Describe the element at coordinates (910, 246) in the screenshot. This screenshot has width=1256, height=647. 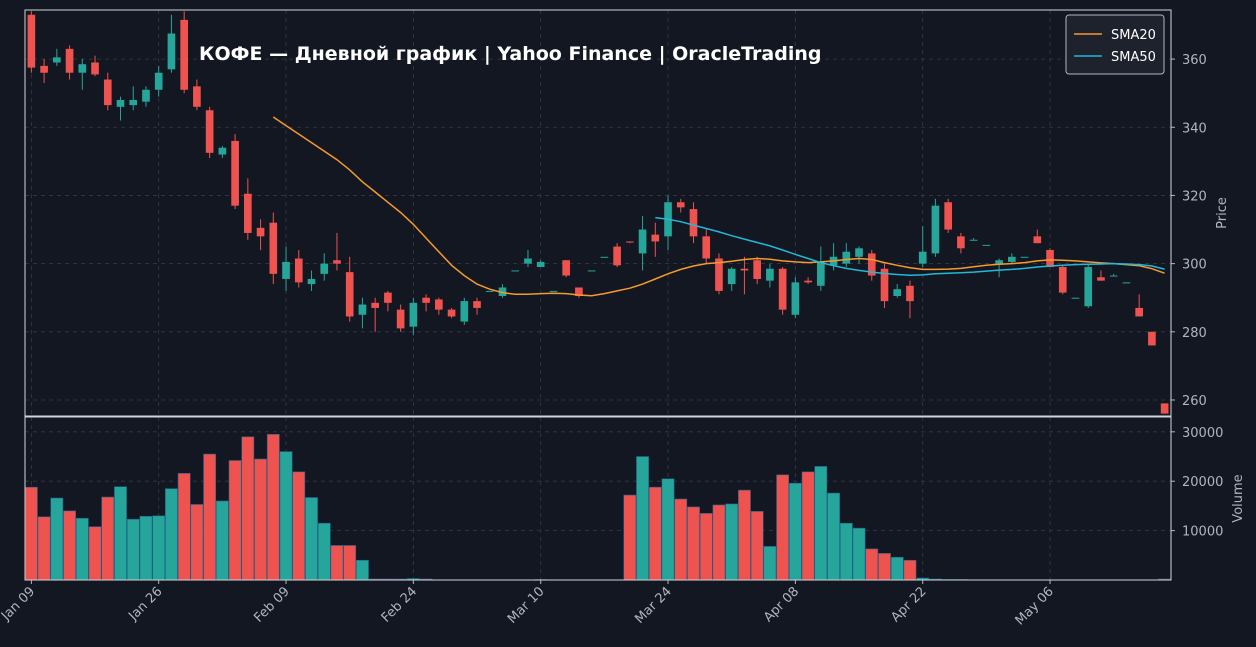
I see `sma-line` at that location.